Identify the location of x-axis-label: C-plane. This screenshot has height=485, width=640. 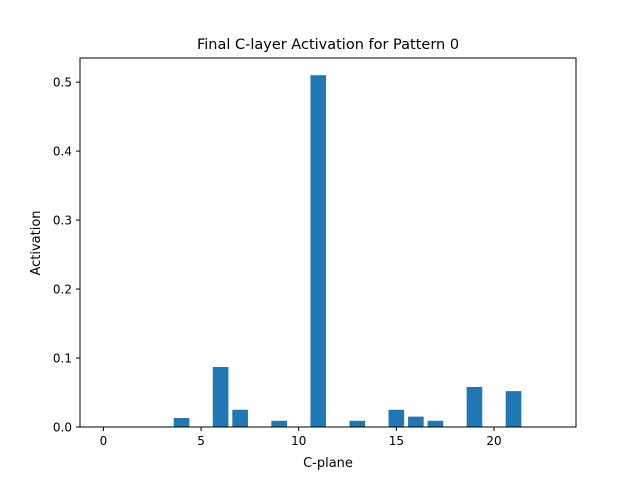
(328, 463).